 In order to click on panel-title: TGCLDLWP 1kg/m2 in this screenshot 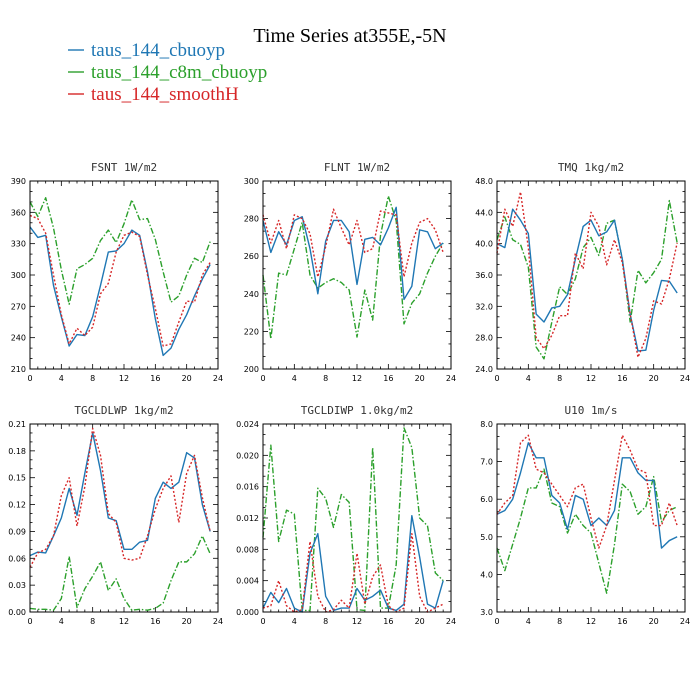, I will do `click(123, 410)`.